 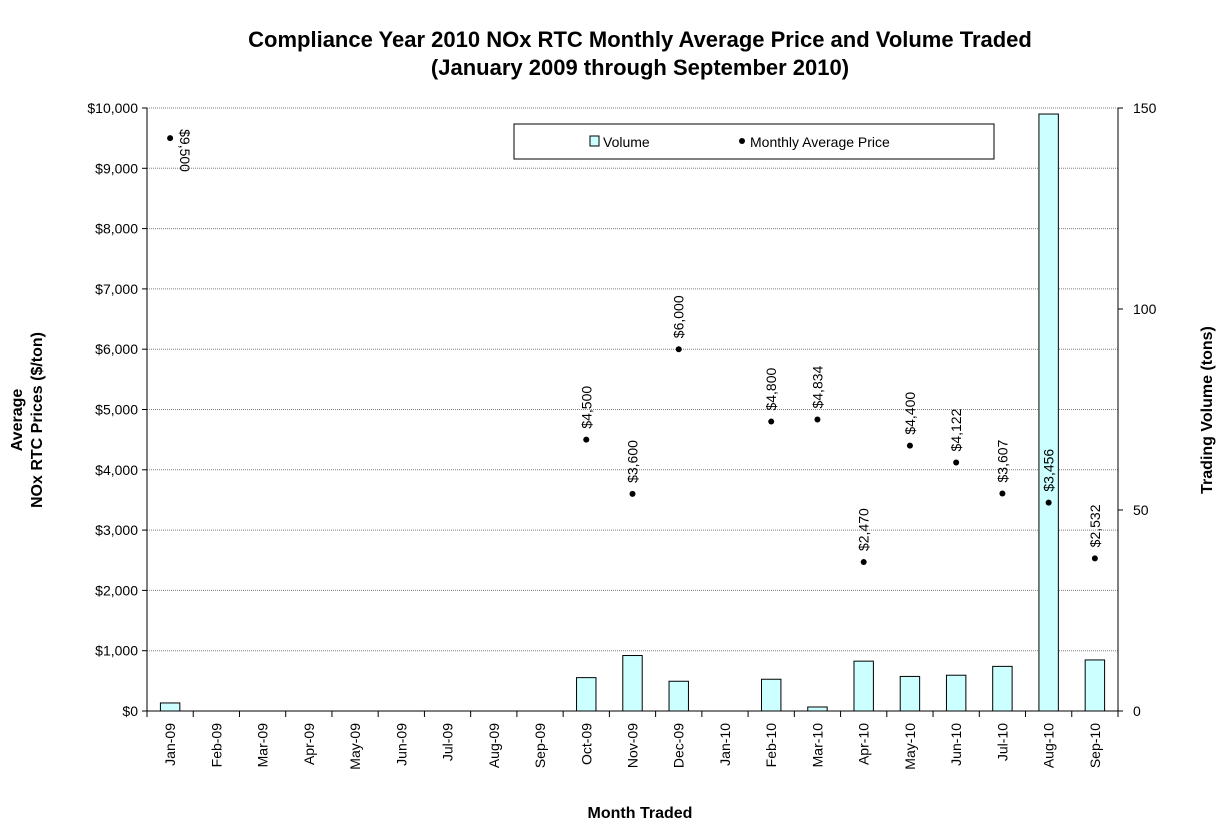 What do you see at coordinates (586, 744) in the screenshot?
I see `x-tick-label: Oct-09` at bounding box center [586, 744].